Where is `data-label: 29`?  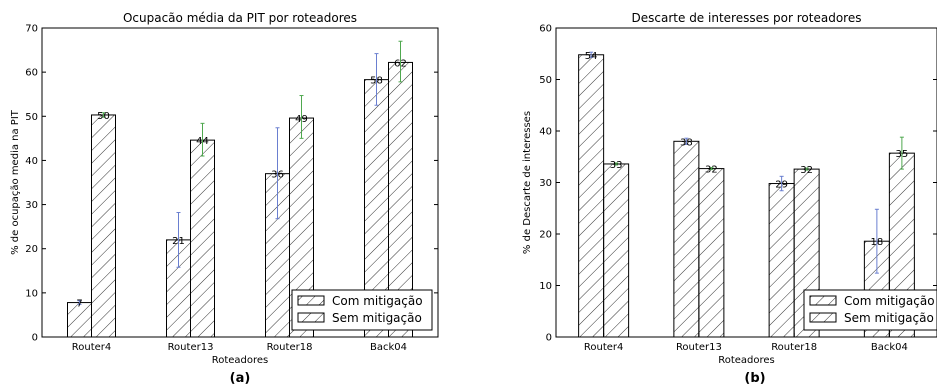 data-label: 29 is located at coordinates (781, 185).